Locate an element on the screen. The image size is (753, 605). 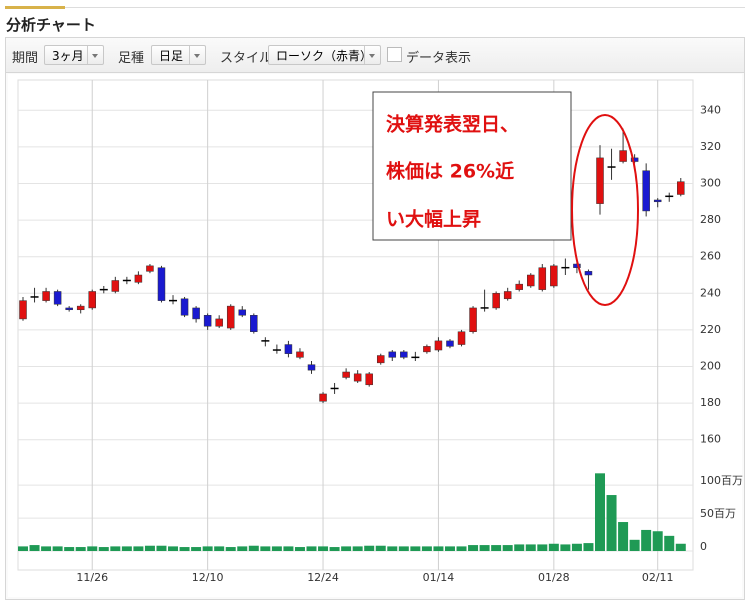
data-display-checkbox is located at coordinates (394, 54).